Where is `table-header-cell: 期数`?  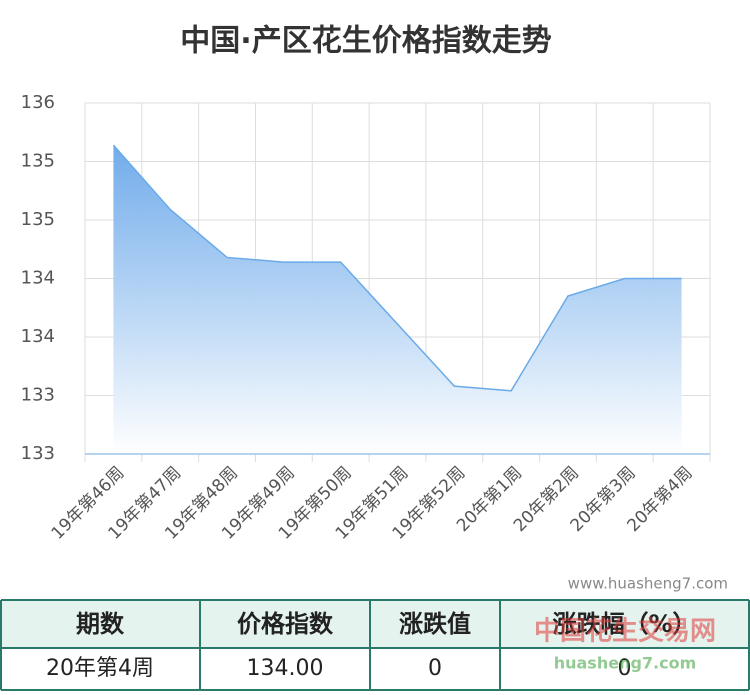
table-header-cell: 期数 is located at coordinates (100, 624).